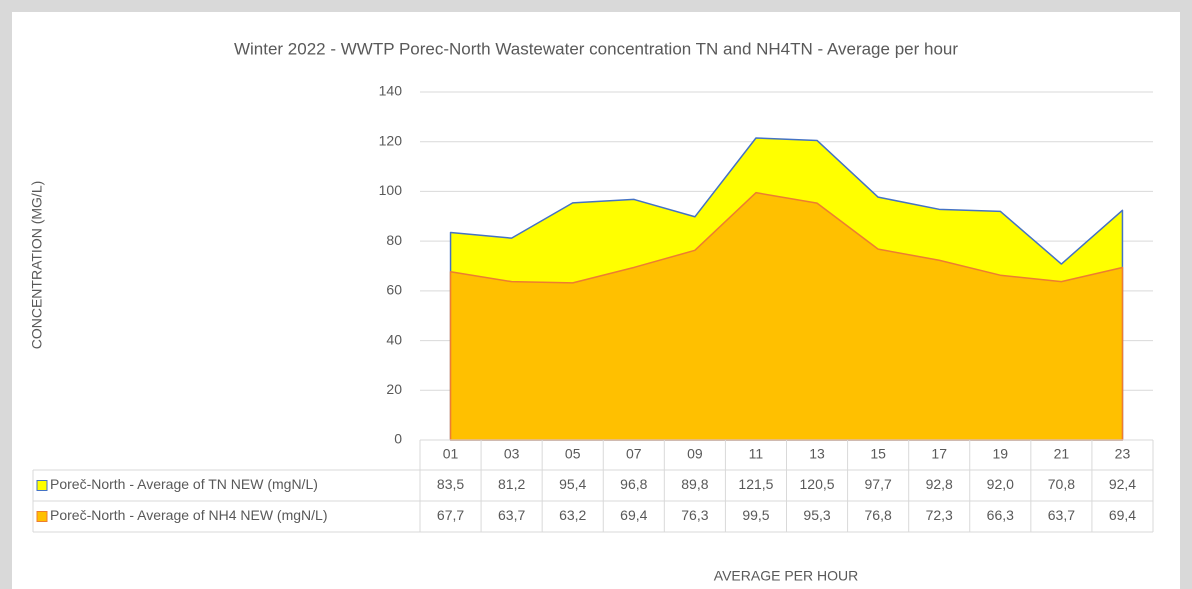  Describe the element at coordinates (37, 265) in the screenshot. I see `y-axis-title: CONCENTRATION (MG/L)` at that location.